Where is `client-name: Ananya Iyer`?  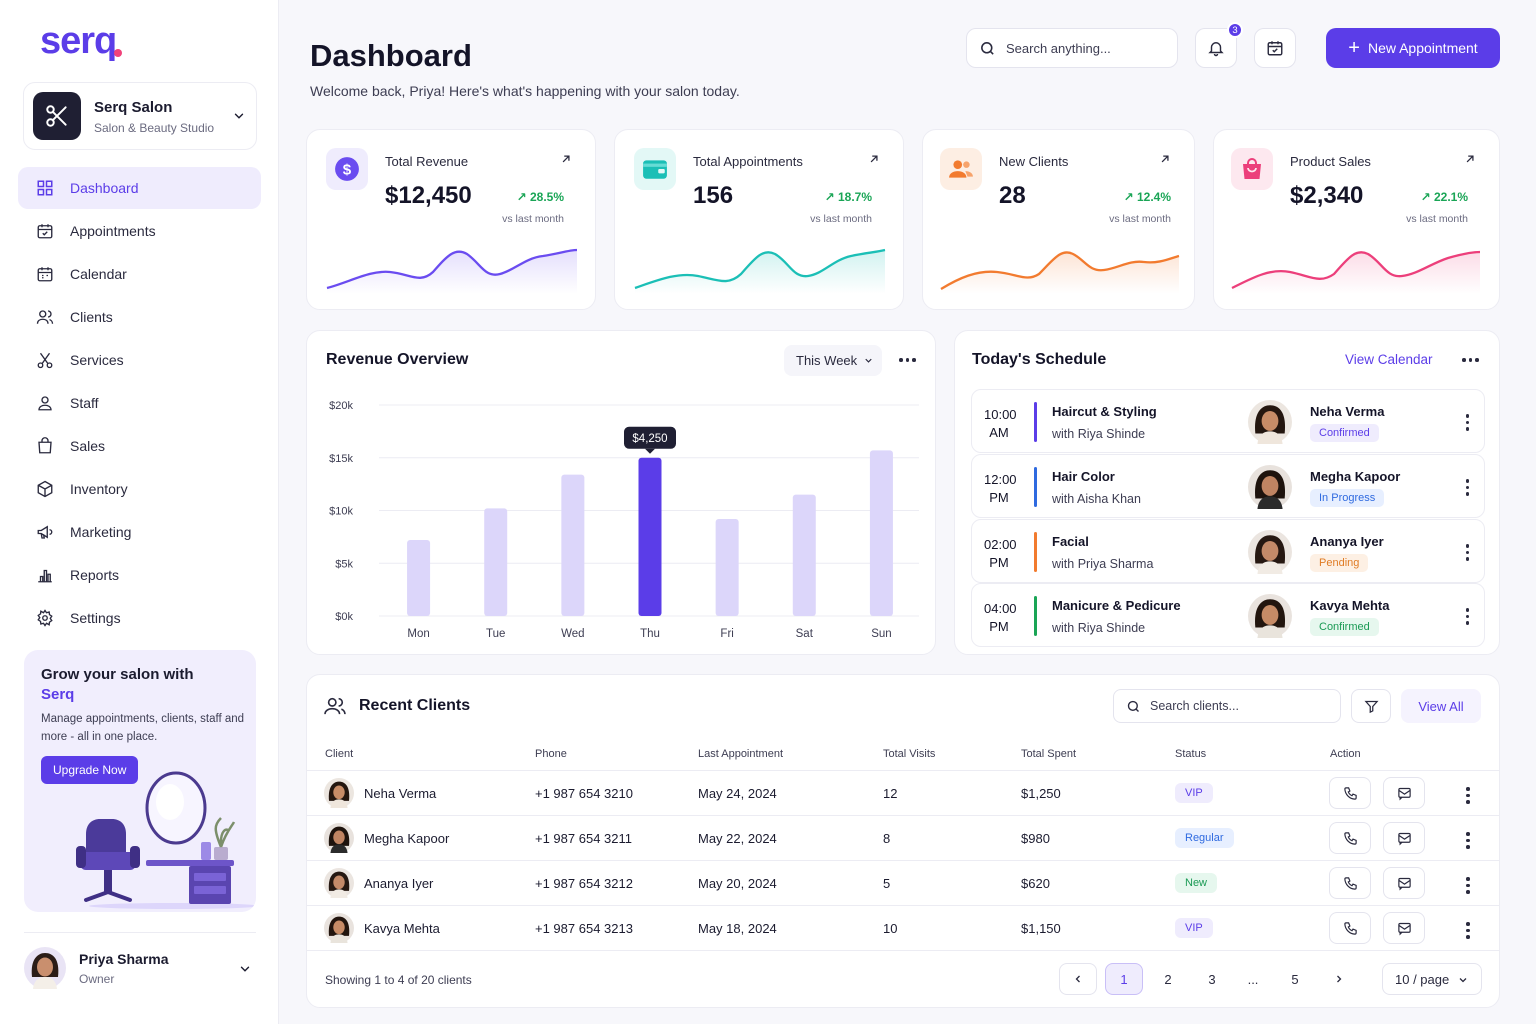
client-name: Ananya Iyer is located at coordinates (399, 883).